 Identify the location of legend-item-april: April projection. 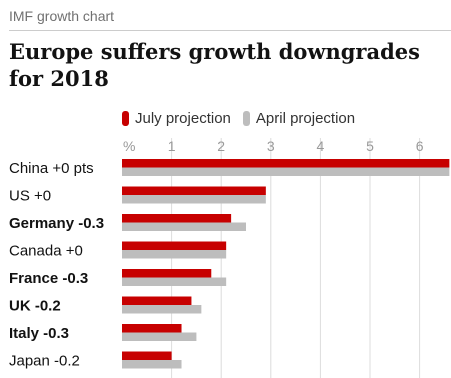
(299, 118).